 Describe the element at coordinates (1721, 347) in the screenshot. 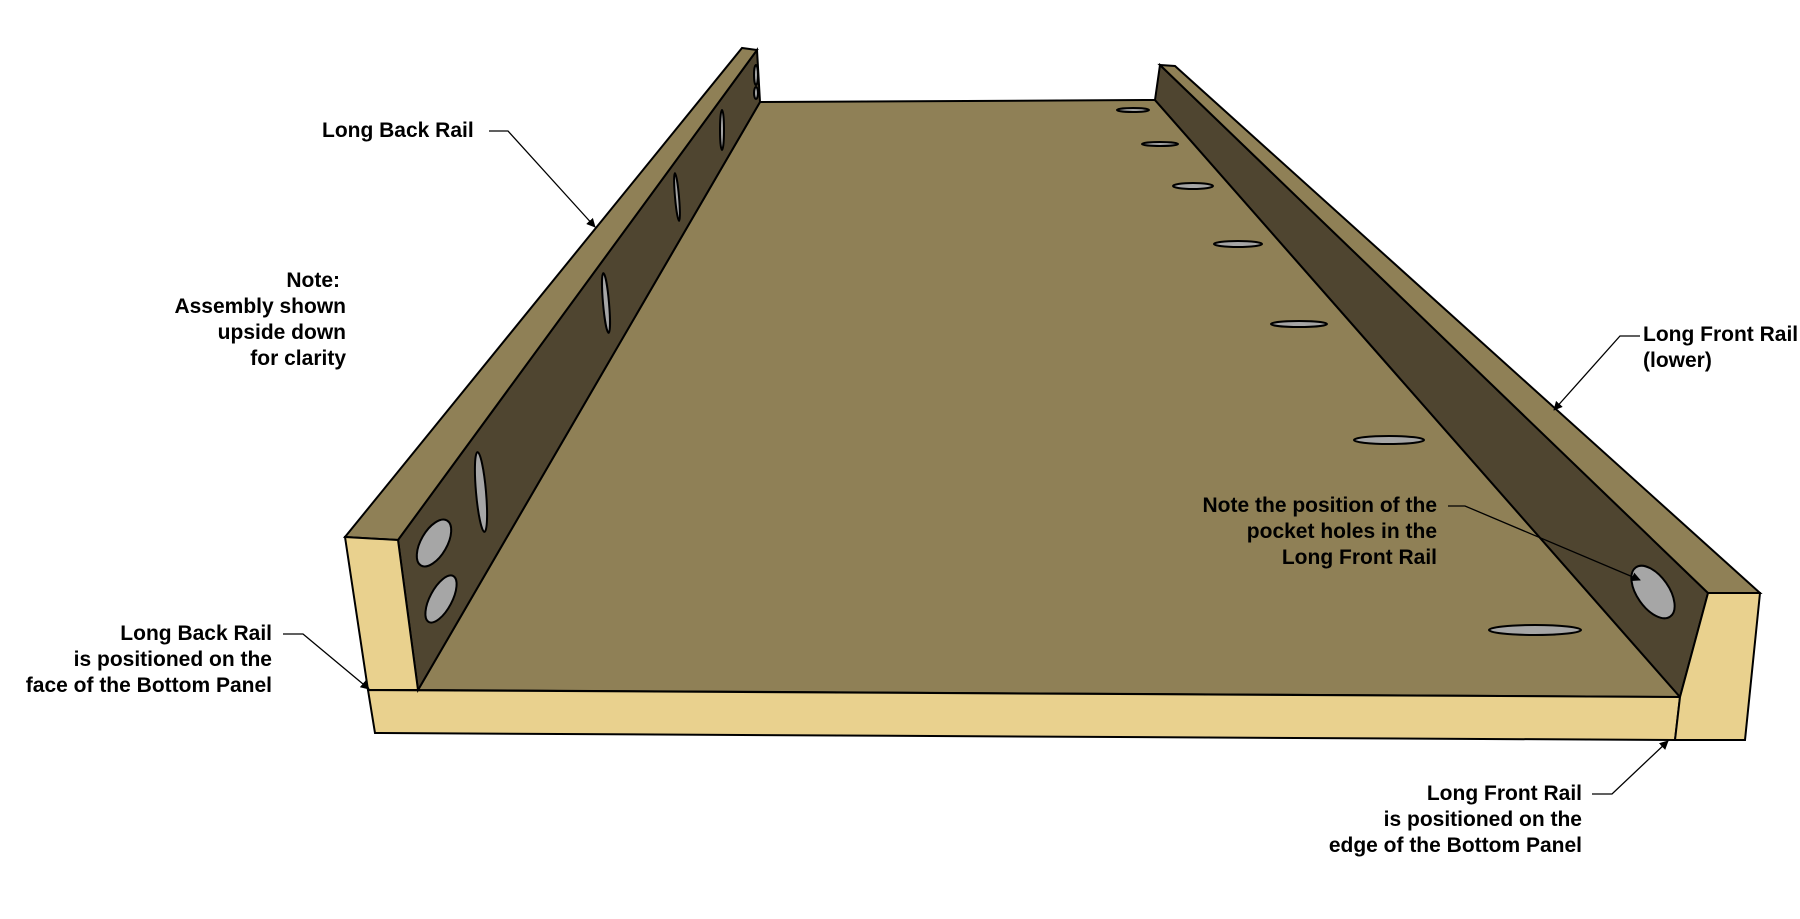

I see `label-long-front-rail-lower: Long Front Rail (lower)` at that location.